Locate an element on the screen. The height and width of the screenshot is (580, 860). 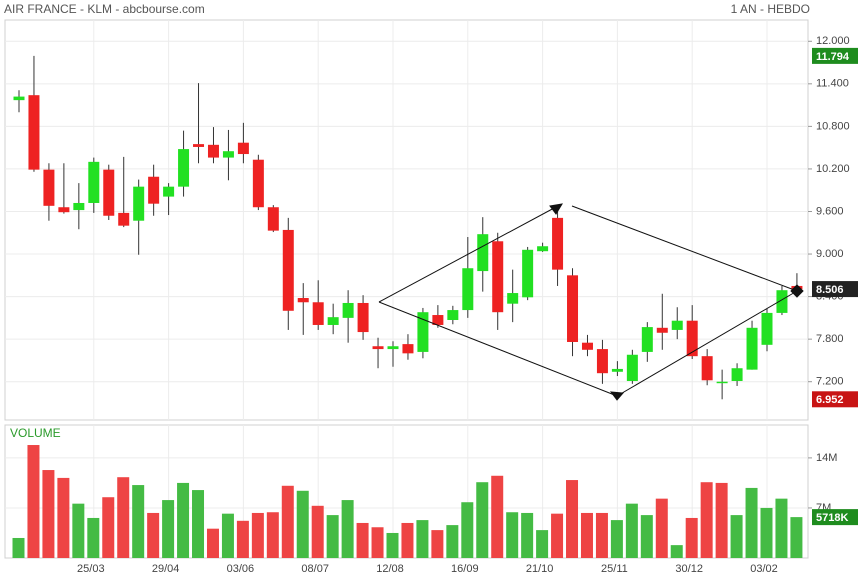
y-tick-label: 9.000 is located at coordinates (830, 254).